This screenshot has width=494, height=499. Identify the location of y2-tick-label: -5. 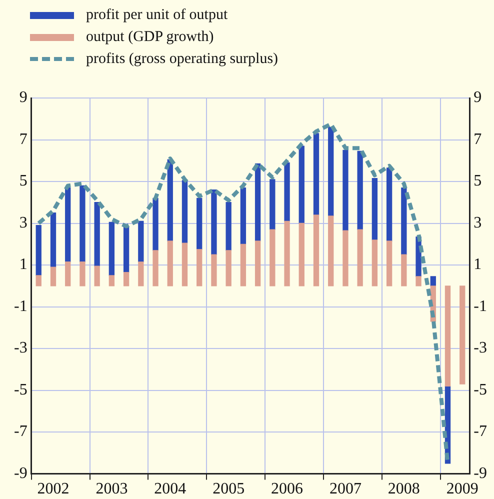
(480, 389).